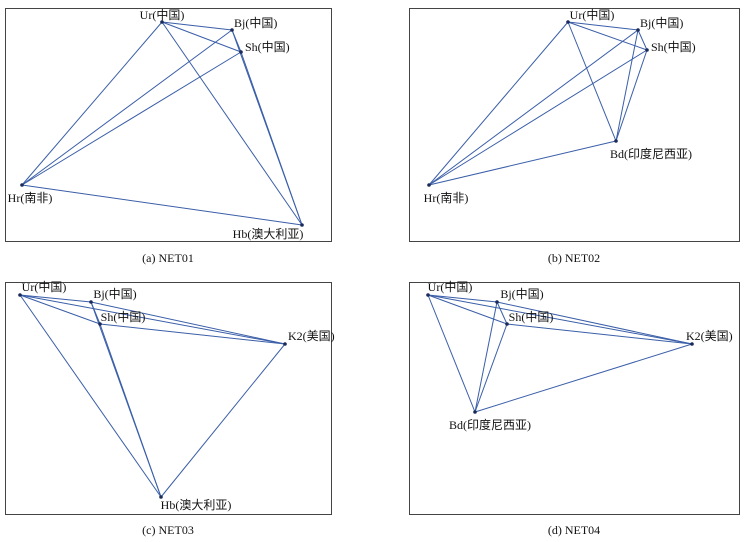 The height and width of the screenshot is (542, 745). Describe the element at coordinates (168, 258) in the screenshot. I see `panel-caption: (a) NET01` at that location.